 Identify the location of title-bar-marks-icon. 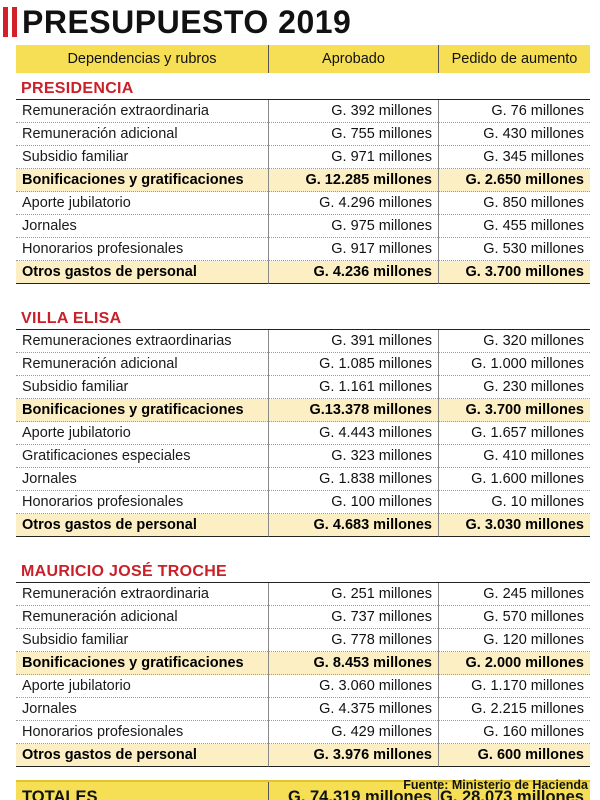
(10, 22).